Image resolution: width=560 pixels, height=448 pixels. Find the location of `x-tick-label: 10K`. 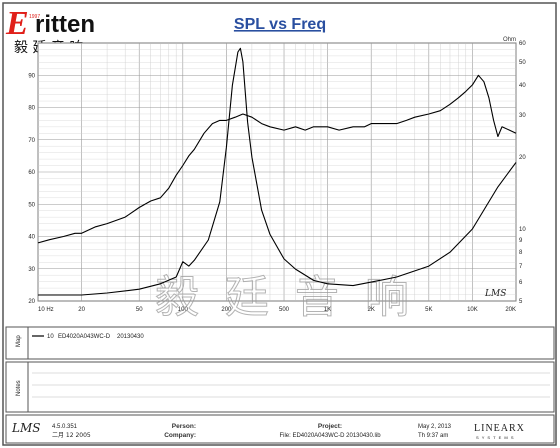

x-tick-label: 10K is located at coordinates (472, 310).